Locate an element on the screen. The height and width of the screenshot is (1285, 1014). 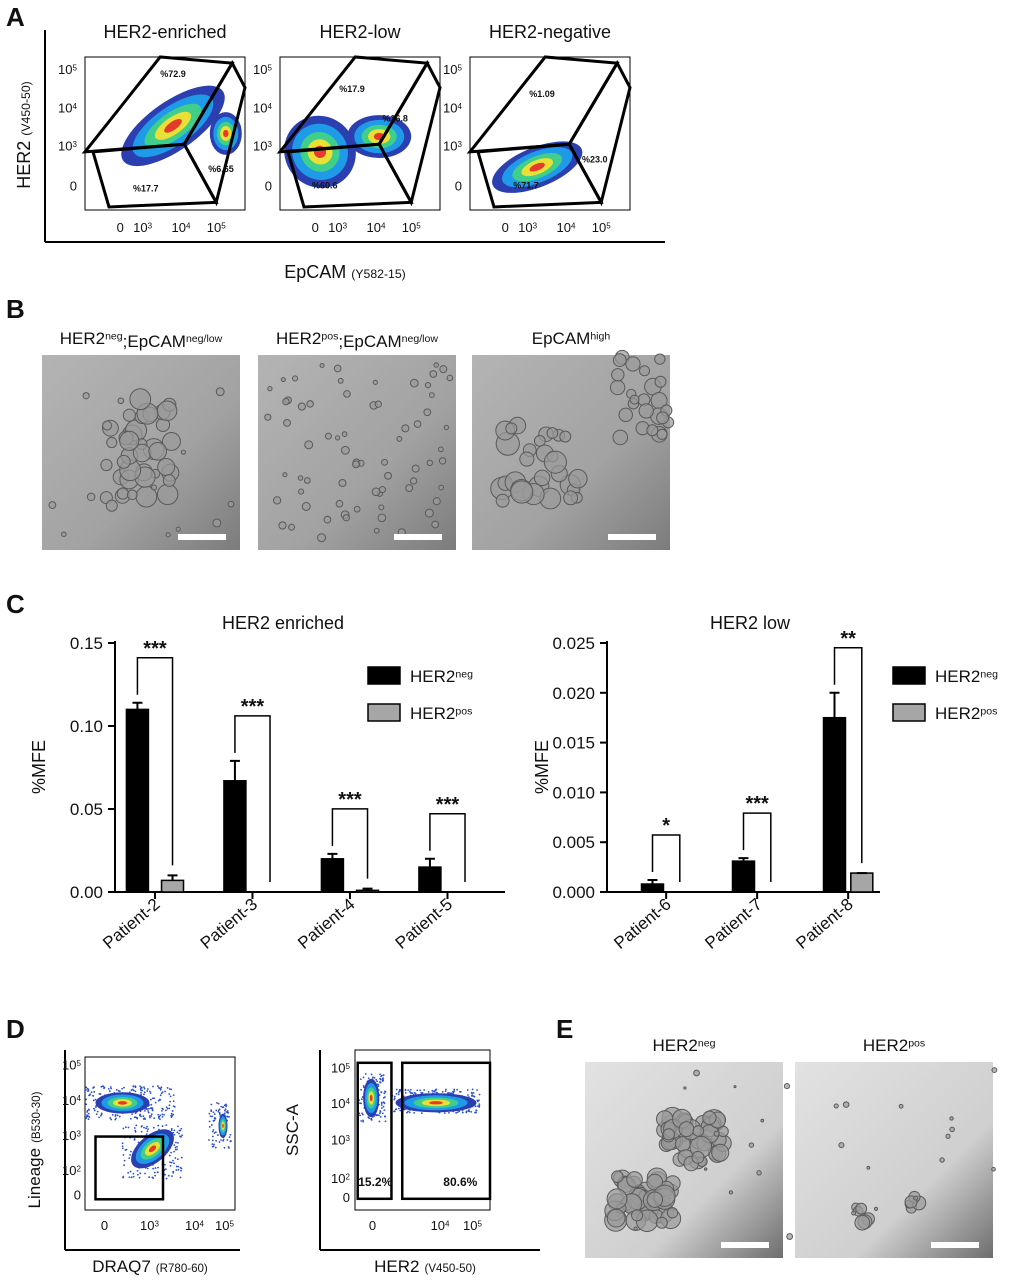
density-contour is located at coordinates (173, 126).